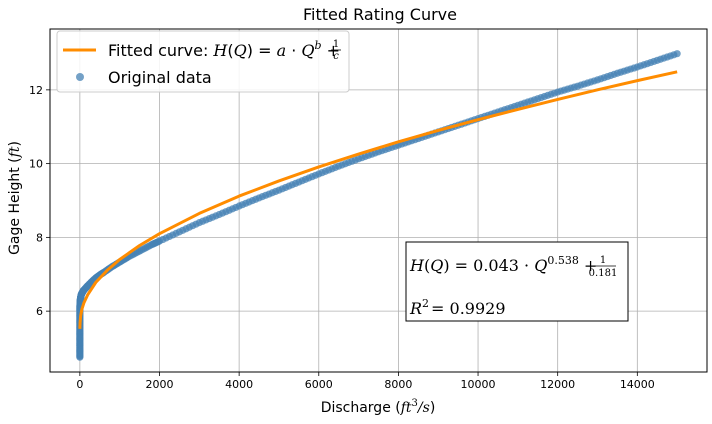  What do you see at coordinates (398, 384) in the screenshot?
I see `x-tick-label: 8000` at bounding box center [398, 384].